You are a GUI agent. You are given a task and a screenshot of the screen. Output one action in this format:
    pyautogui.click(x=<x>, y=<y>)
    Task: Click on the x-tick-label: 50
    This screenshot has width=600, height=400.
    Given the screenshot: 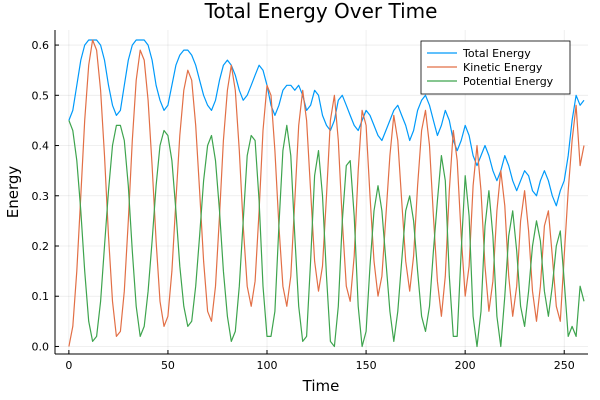 What is the action you would take?
    pyautogui.click(x=168, y=365)
    